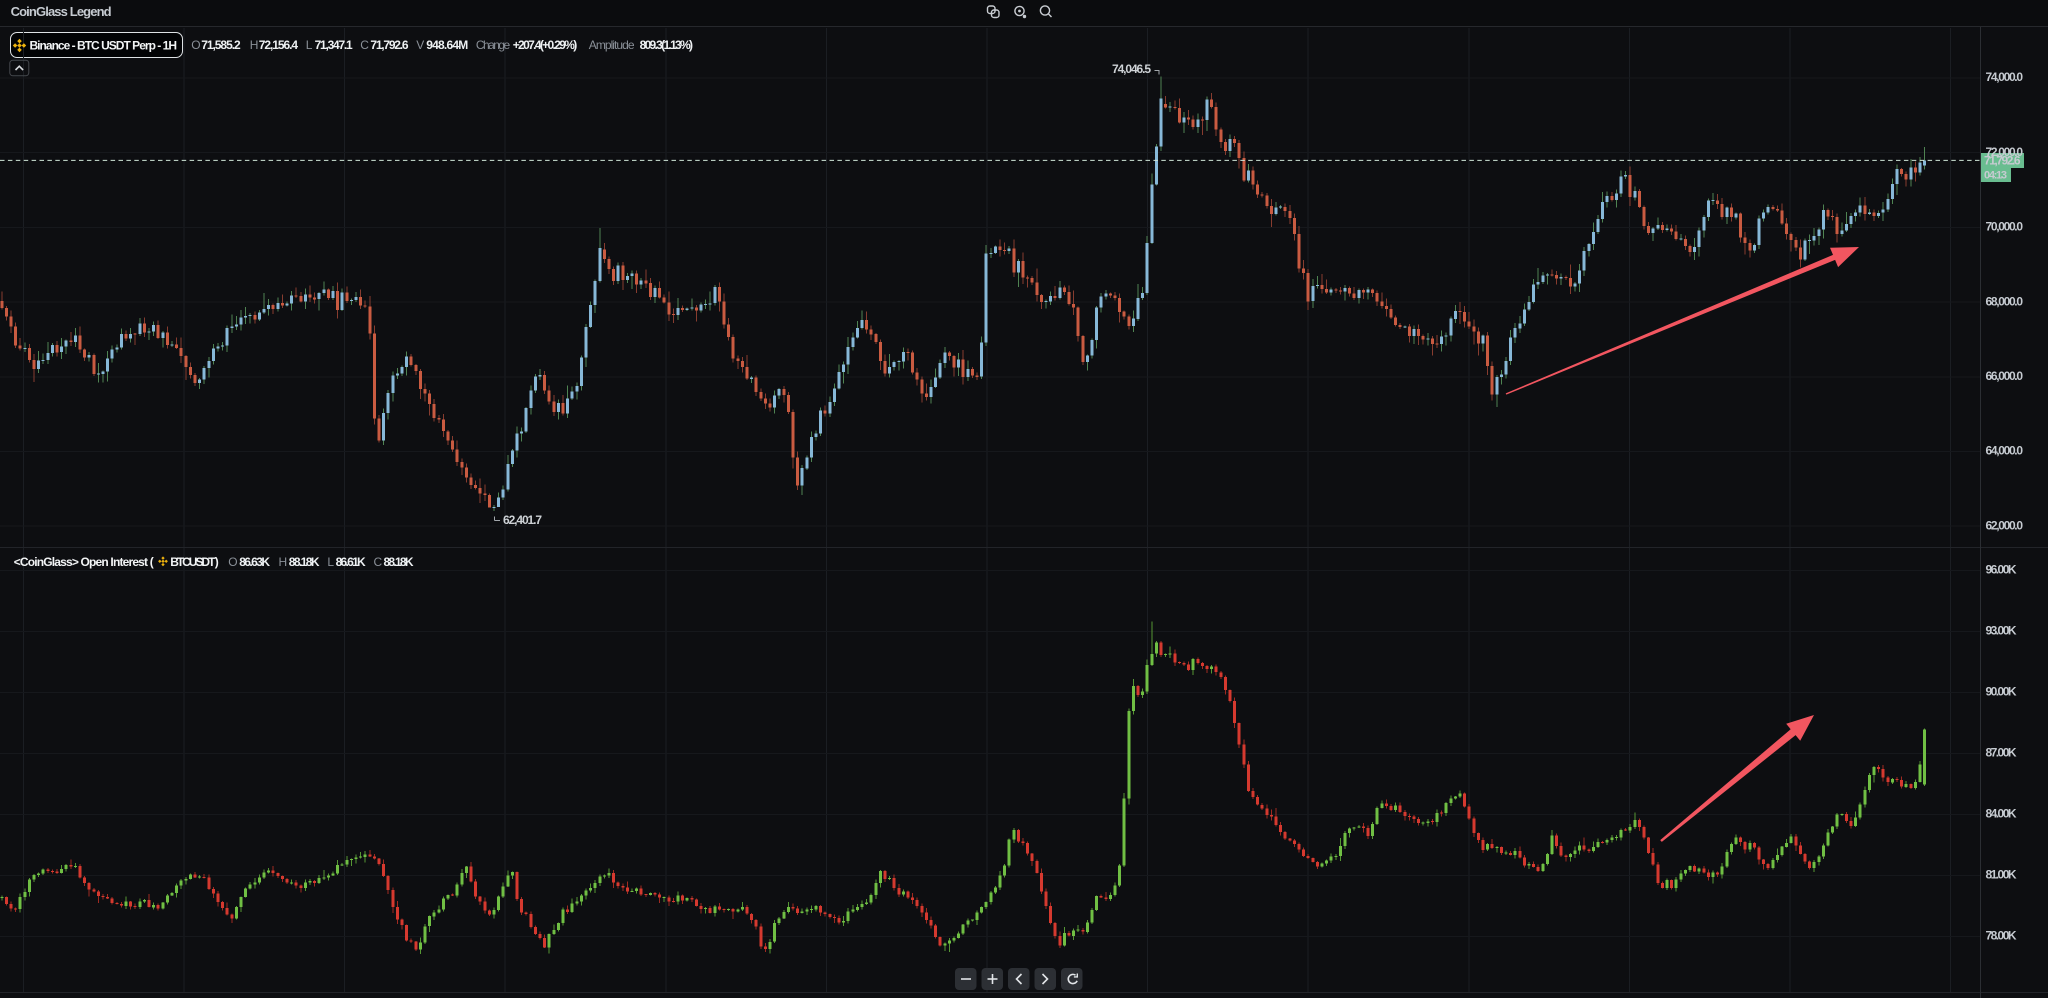 The image size is (2048, 998). Describe the element at coordinates (1131, 69) in the screenshot. I see `svg-text: 74,046.5` at that location.